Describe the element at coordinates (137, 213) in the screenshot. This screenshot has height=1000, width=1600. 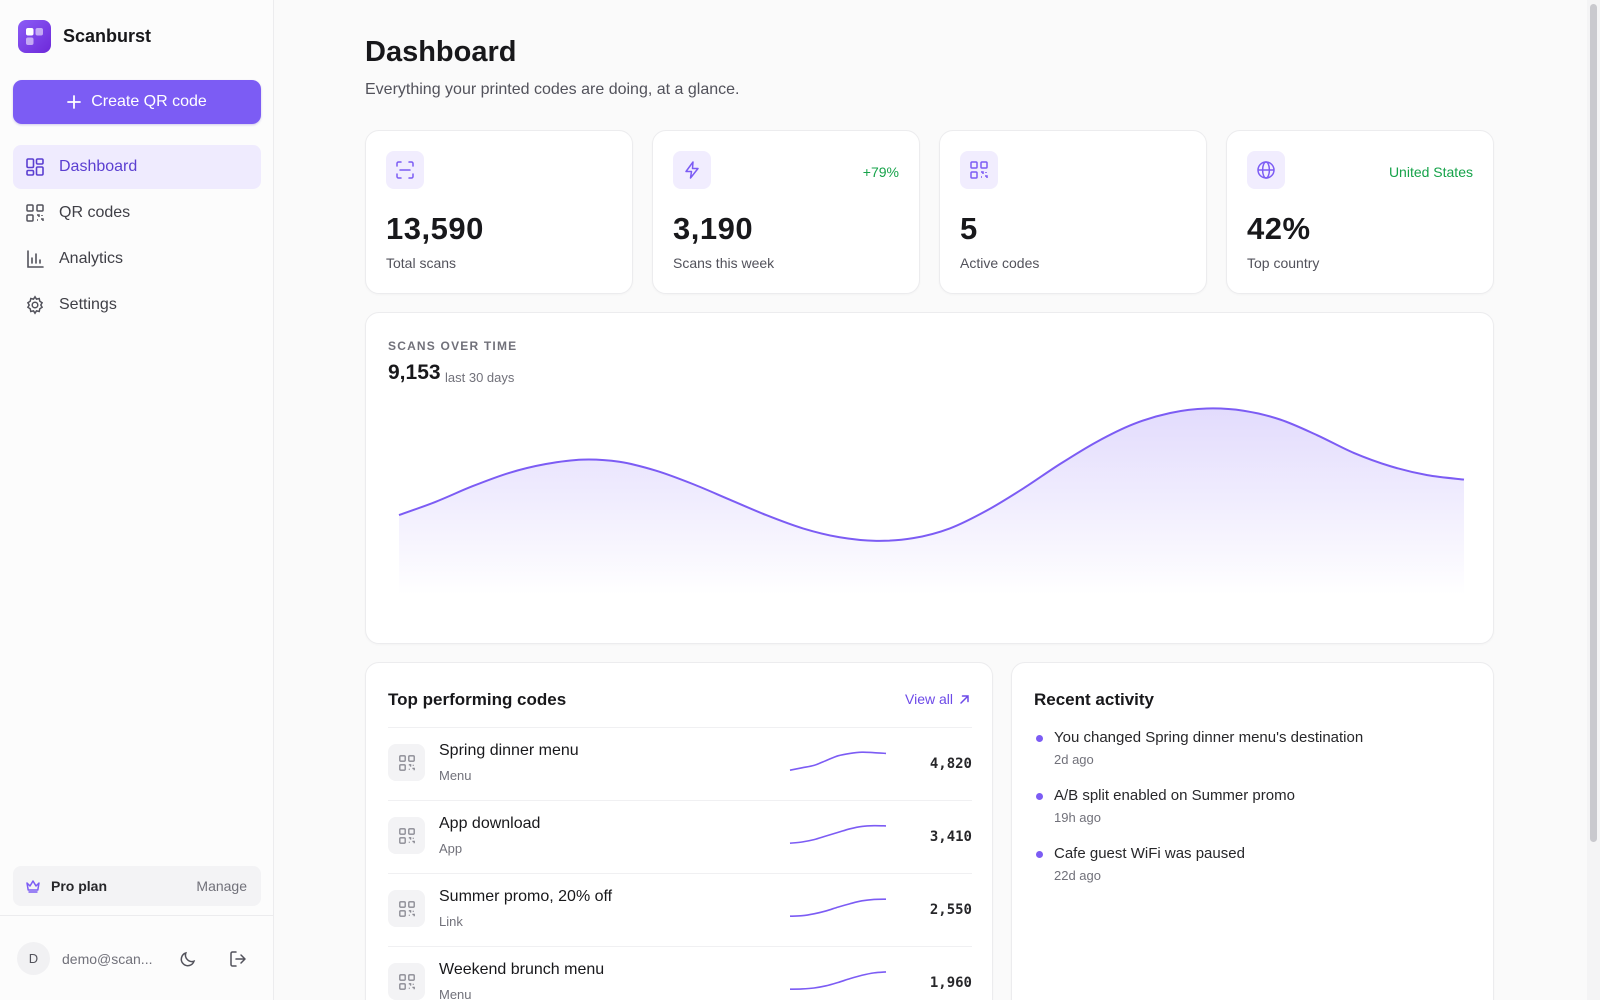
I see `sidebar-item-qr-codes: QR codes` at that location.